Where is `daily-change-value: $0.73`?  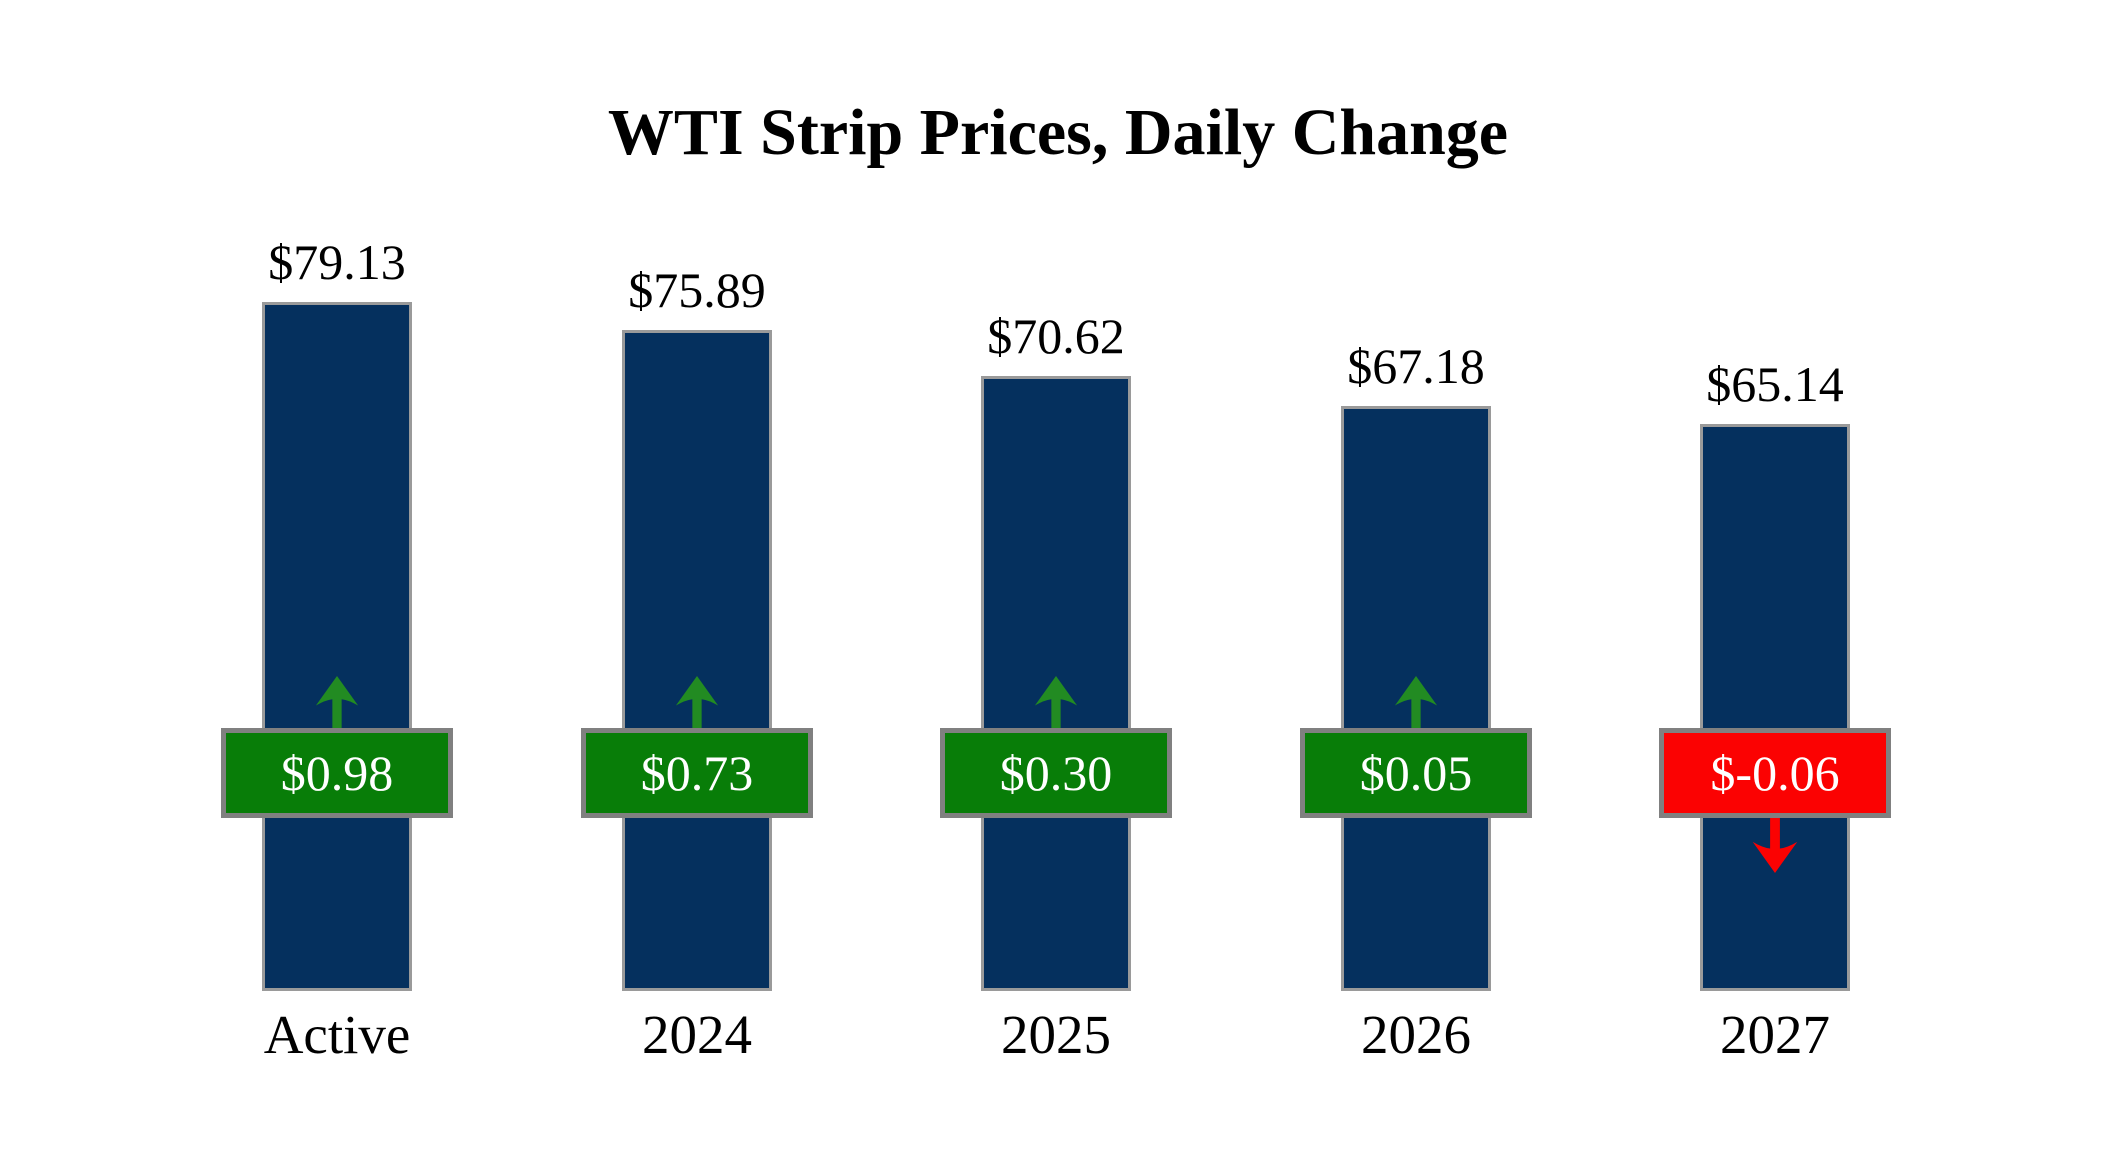 daily-change-value: $0.73 is located at coordinates (697, 773).